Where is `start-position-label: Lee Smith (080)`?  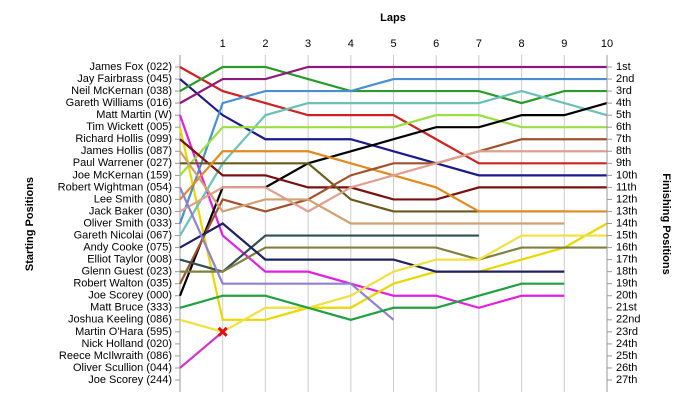 start-position-label: Lee Smith (080) is located at coordinates (133, 199).